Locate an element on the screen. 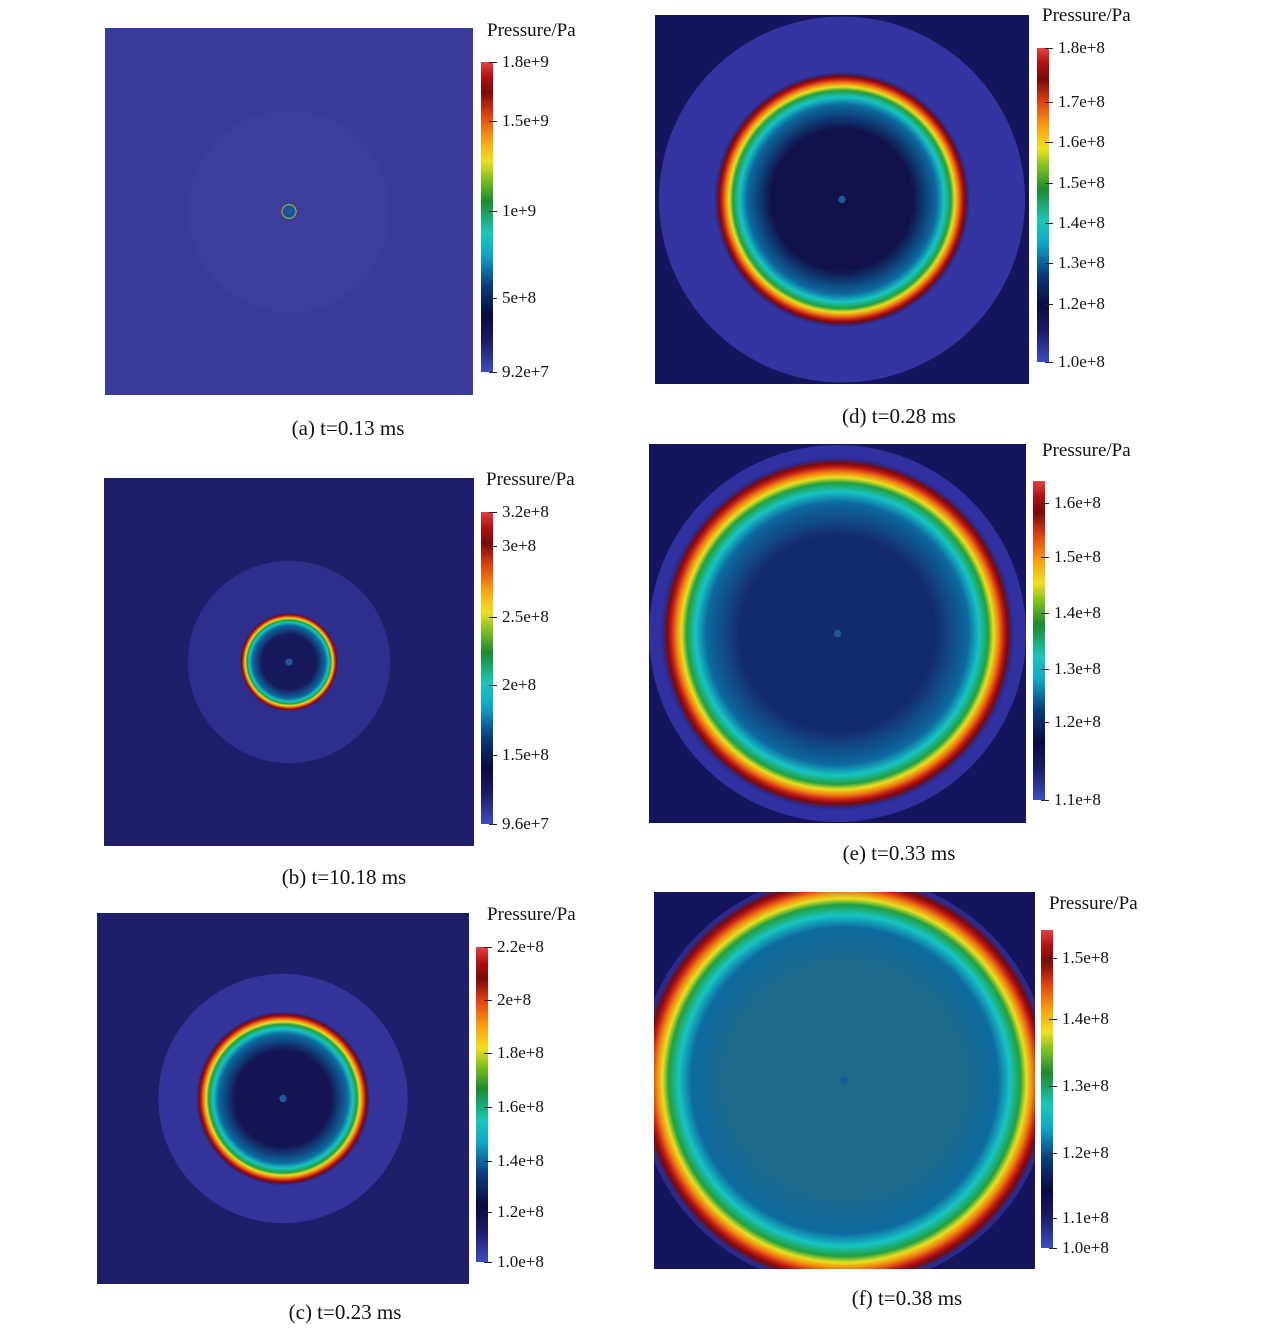 This screenshot has width=1269, height=1330. colorbar-b is located at coordinates (487, 668).